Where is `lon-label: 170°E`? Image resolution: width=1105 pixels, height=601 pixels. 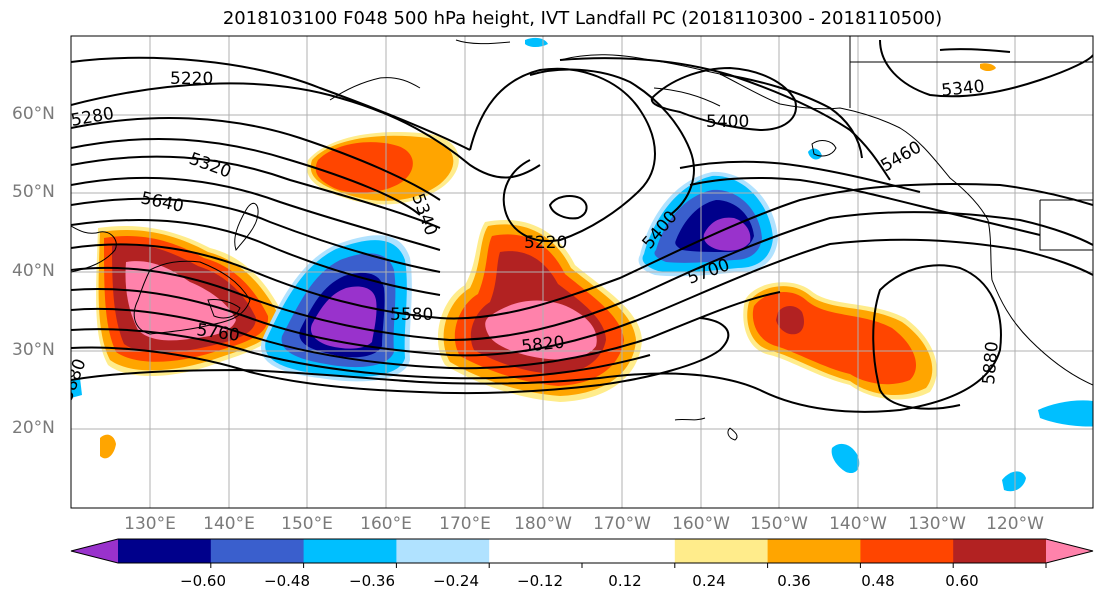
lon-label: 170°E is located at coordinates (465, 524).